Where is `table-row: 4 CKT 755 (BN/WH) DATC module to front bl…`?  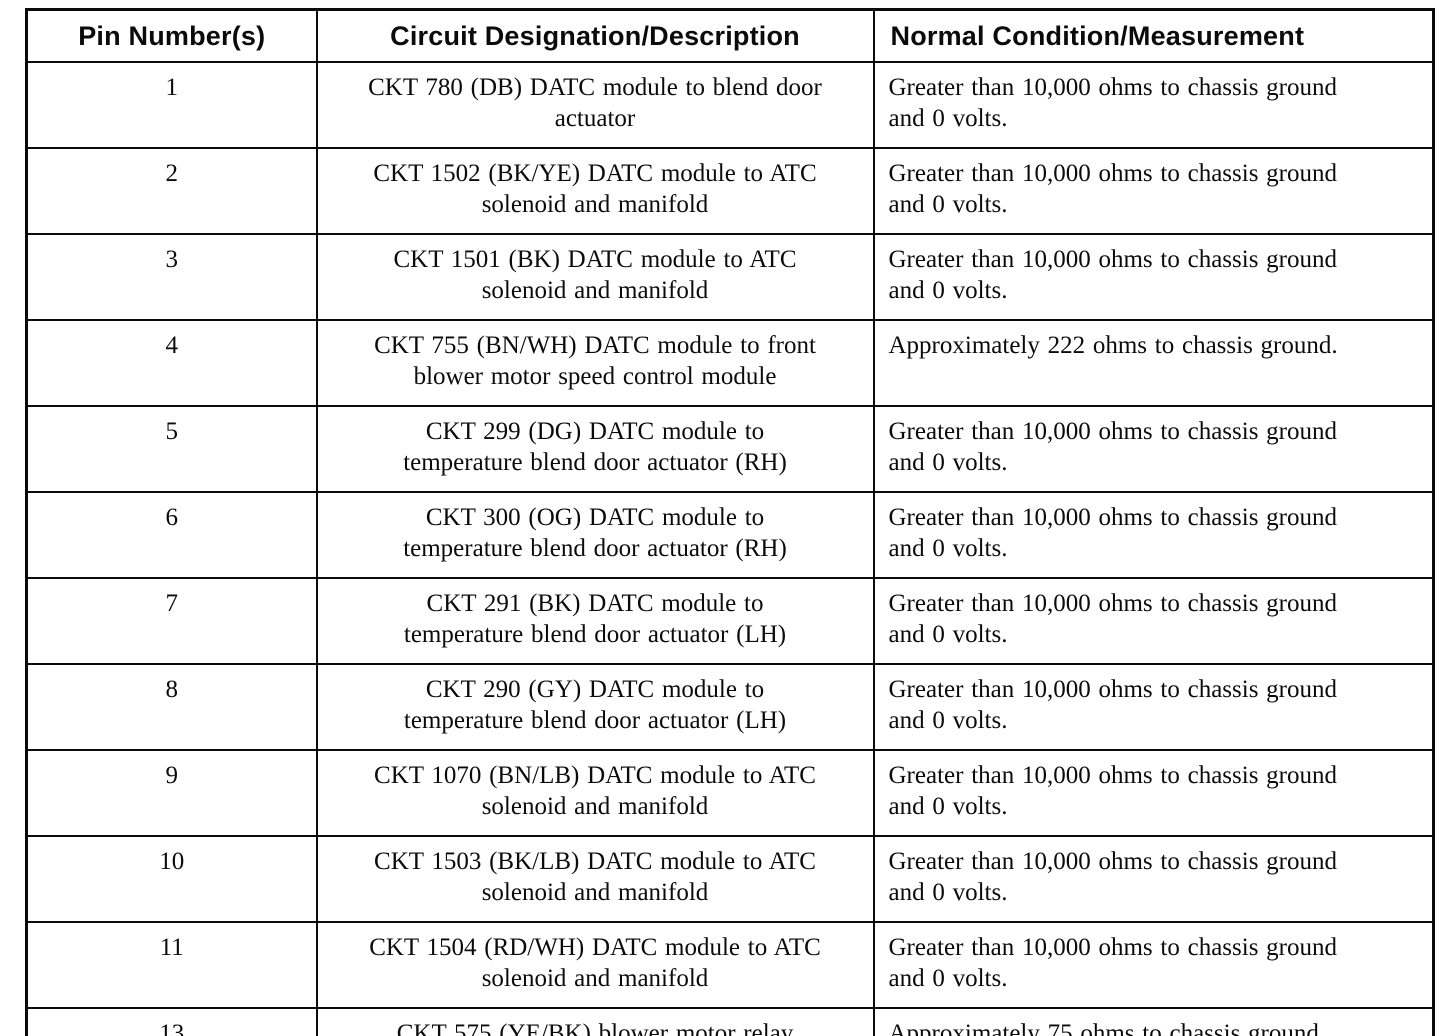 table-row: 4 CKT 755 (BN/WH) DATC module to front bl… is located at coordinates (730, 363).